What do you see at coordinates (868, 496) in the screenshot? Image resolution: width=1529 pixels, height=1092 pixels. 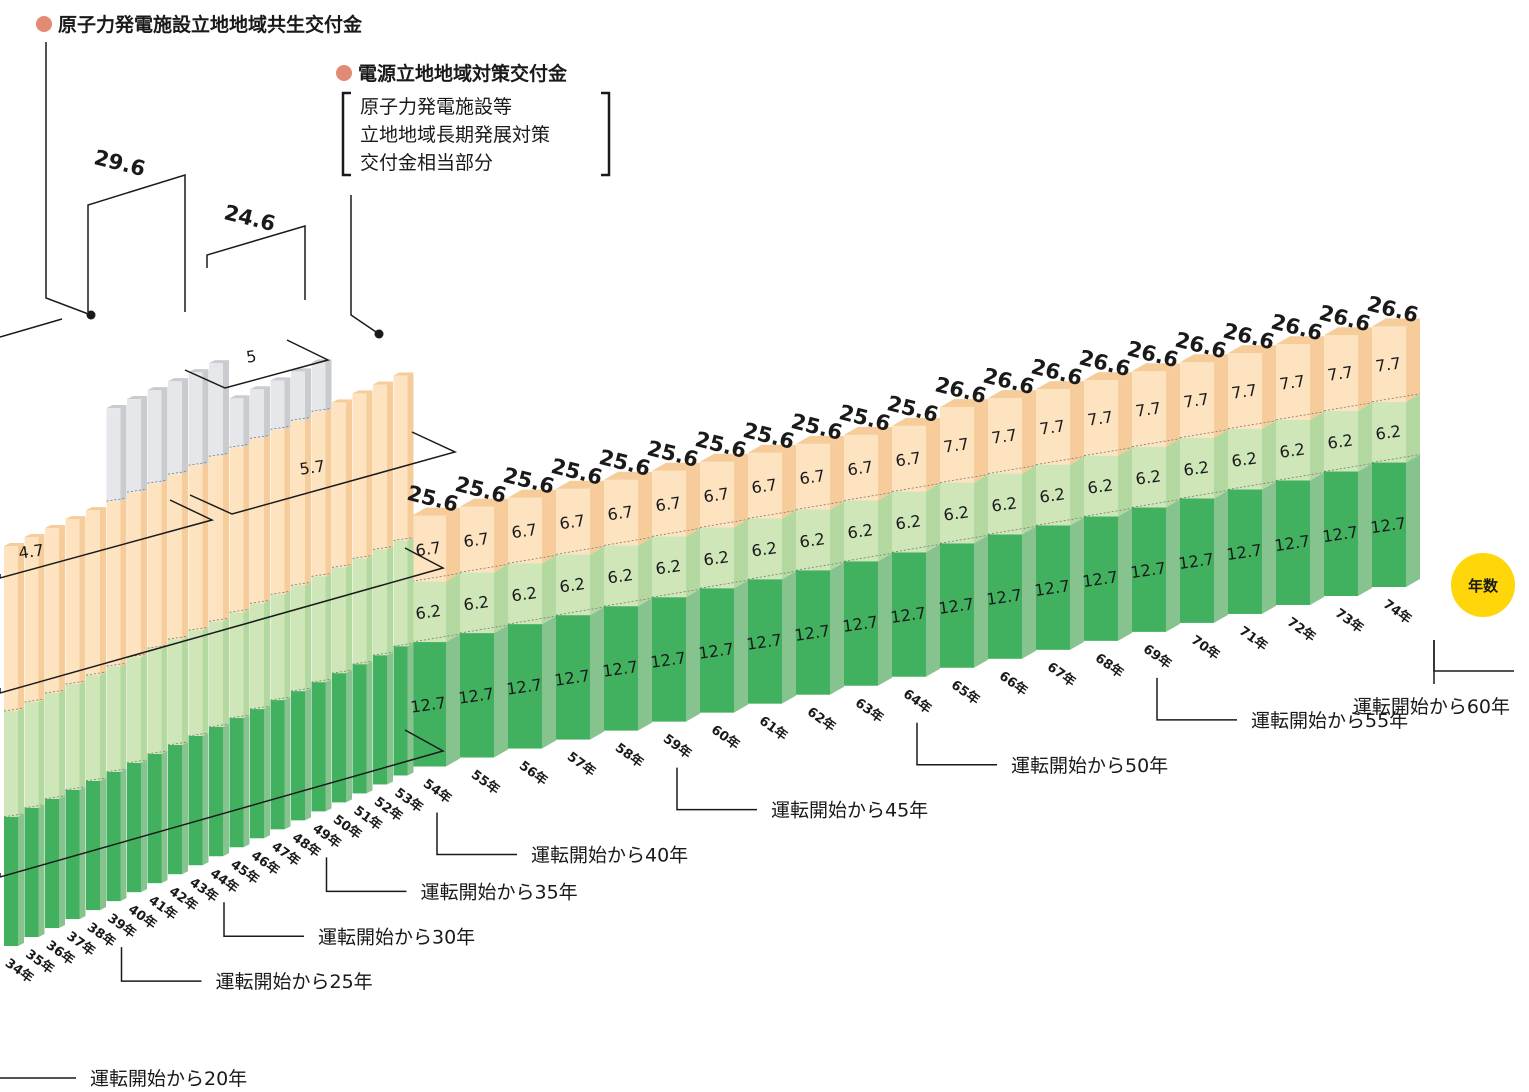 I see `bar-63年-seam-2` at bounding box center [868, 496].